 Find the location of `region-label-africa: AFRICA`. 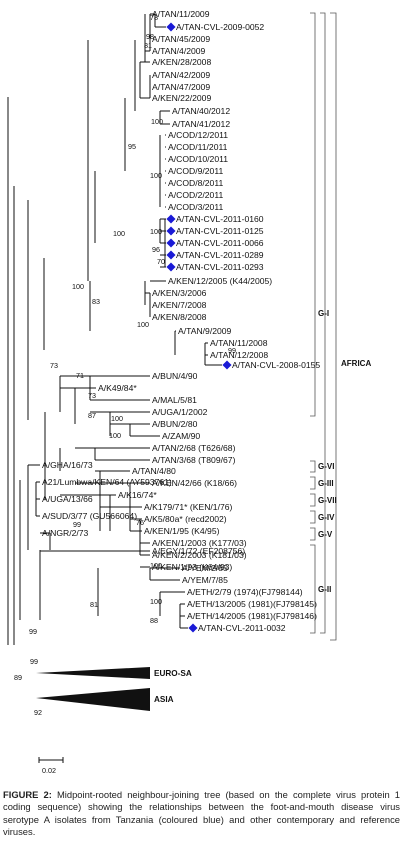

region-label-africa: AFRICA is located at coordinates (356, 363).